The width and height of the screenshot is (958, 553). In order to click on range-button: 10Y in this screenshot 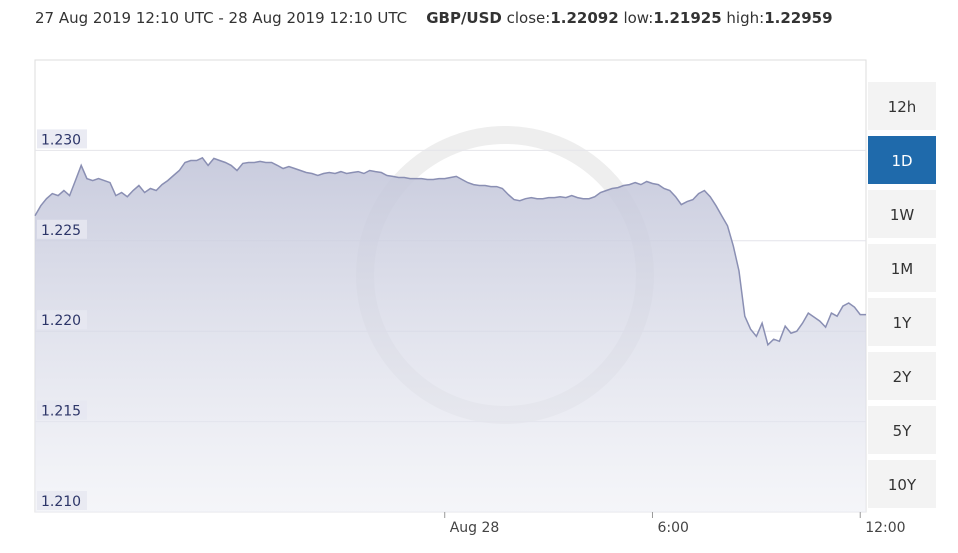, I will do `click(902, 484)`.